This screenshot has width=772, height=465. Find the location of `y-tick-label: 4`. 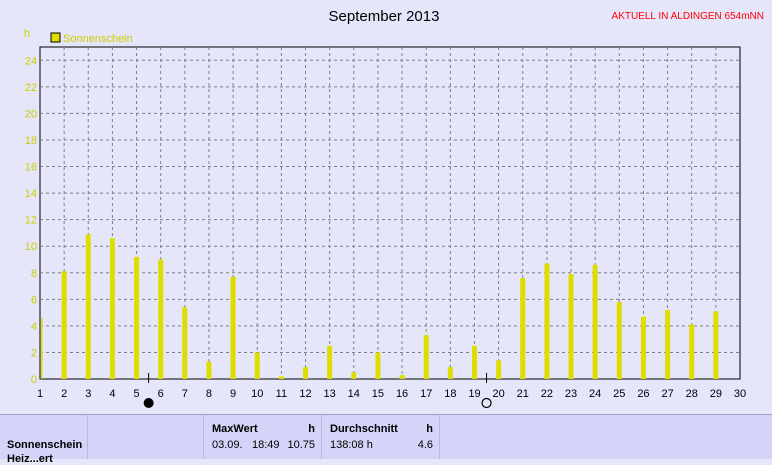

y-tick-label: 4 is located at coordinates (34, 327).